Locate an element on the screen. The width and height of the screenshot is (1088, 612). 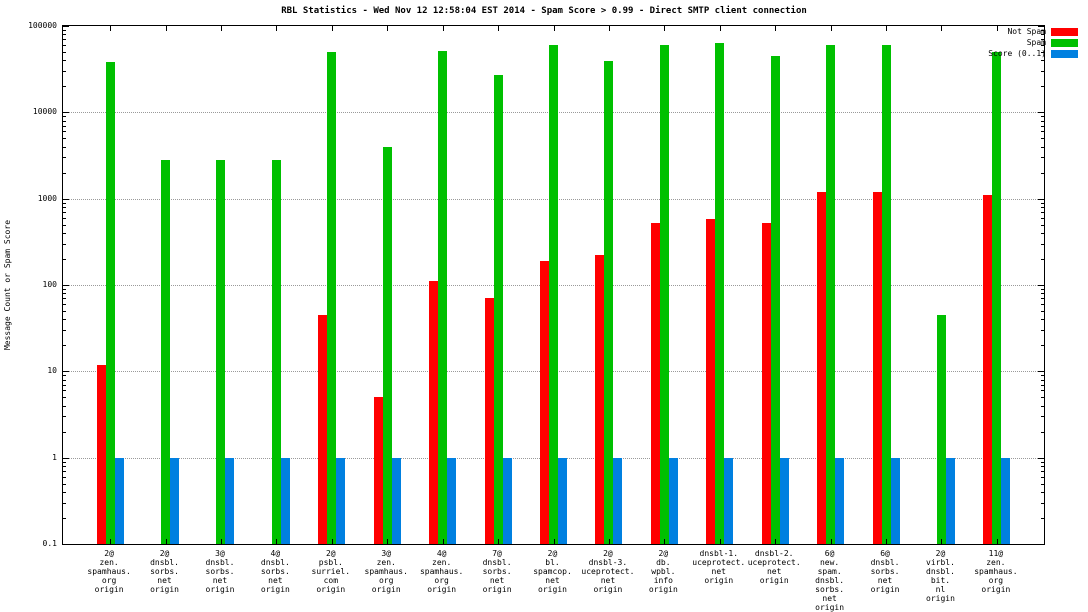
x-label-7: 7@ dnsbl. sorbs. net origin is located at coordinates (497, 571).